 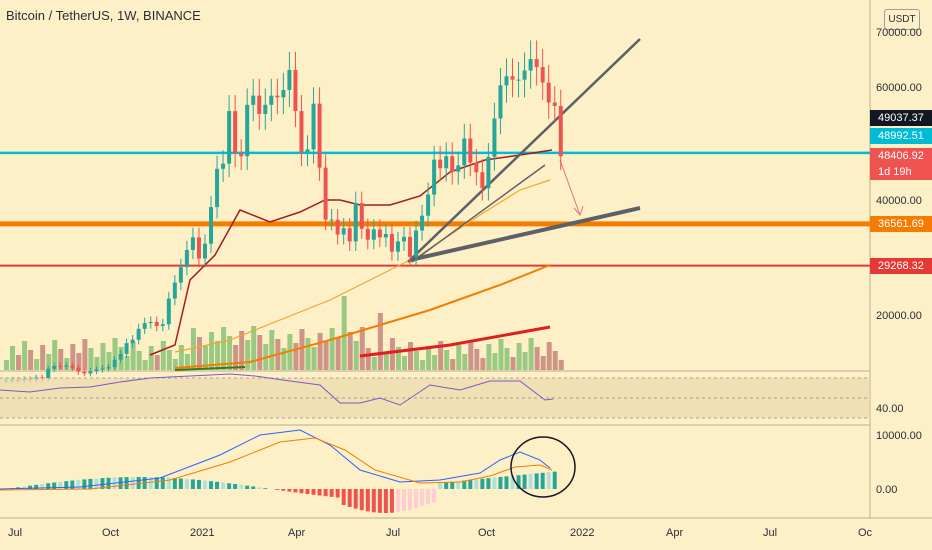 I want to click on ma-line-yellow, so click(x=362, y=266).